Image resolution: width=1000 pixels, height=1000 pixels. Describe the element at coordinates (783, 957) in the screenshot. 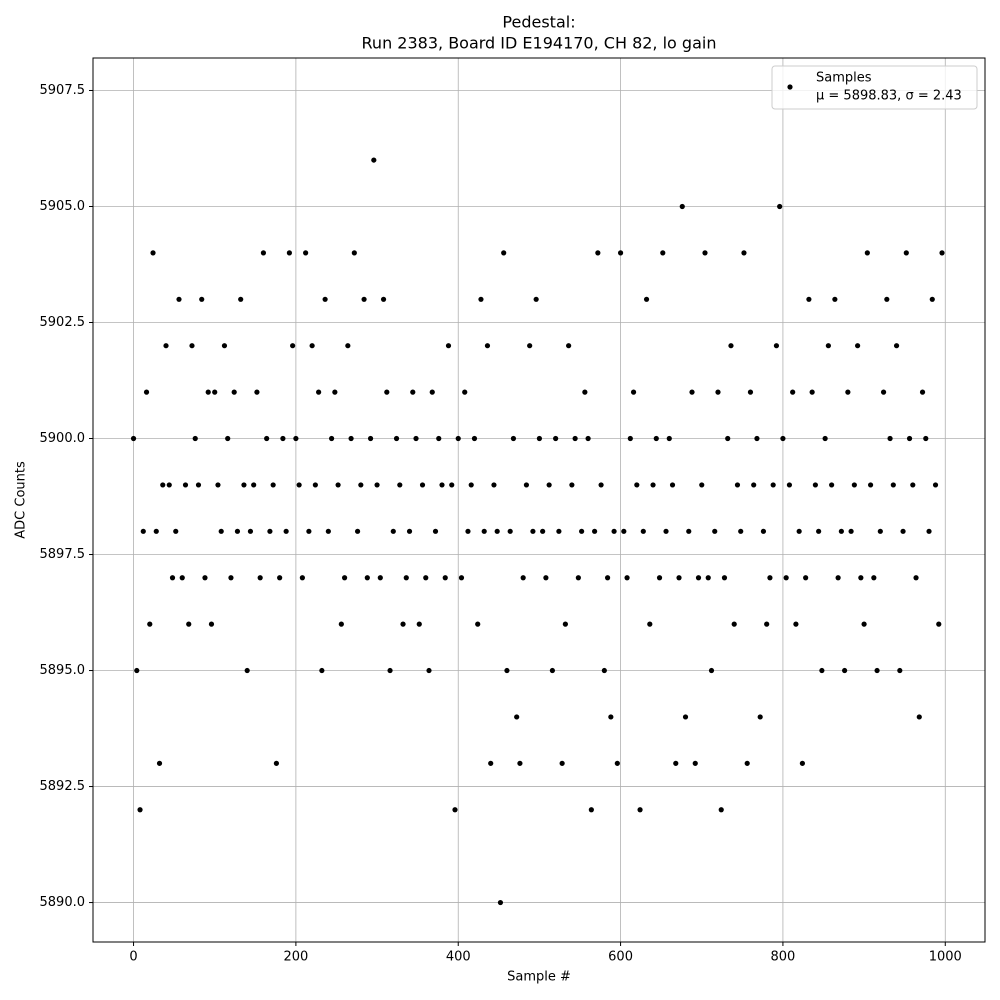

I see `x-tick-label: 800` at that location.